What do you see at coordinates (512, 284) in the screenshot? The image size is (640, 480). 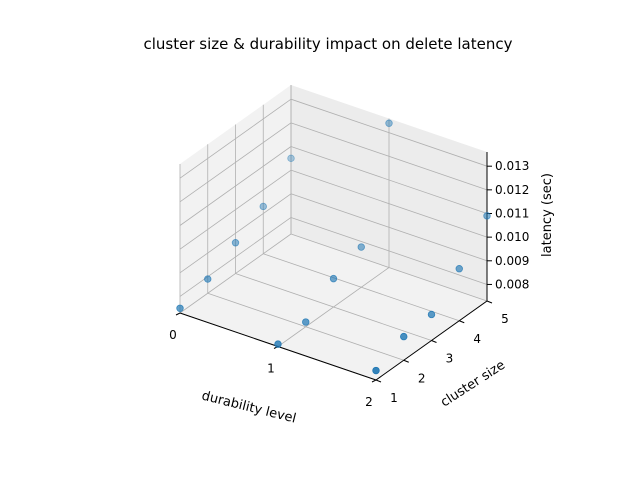 I see `z-tick-label: 0.008` at bounding box center [512, 284].